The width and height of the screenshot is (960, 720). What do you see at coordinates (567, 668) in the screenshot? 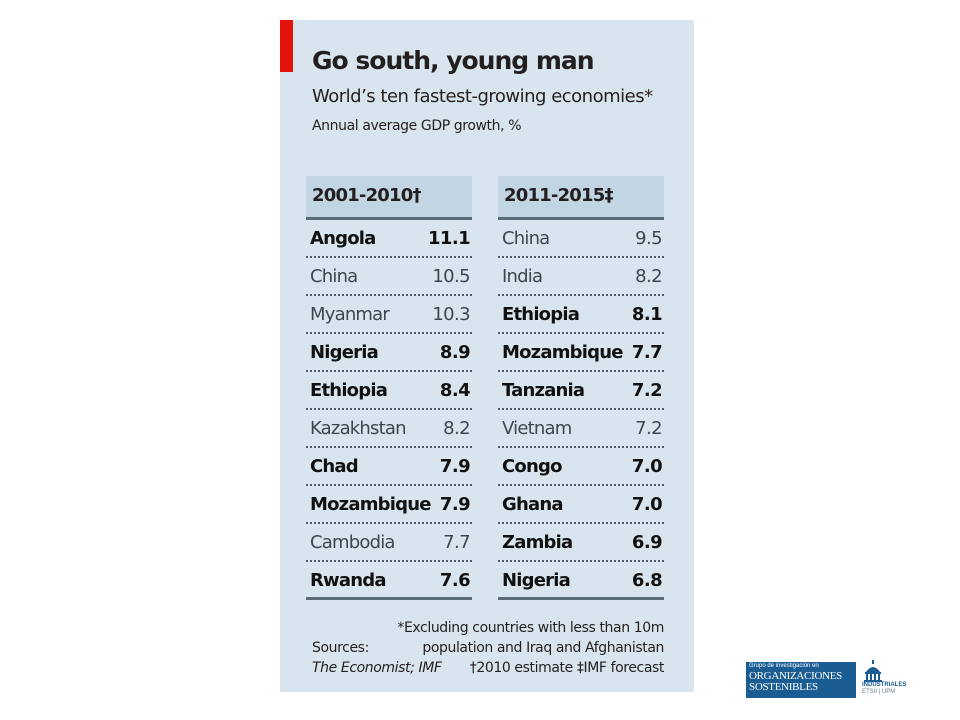
I see `footnote-3: †2010 estimate ‡IMF forecast` at bounding box center [567, 668].